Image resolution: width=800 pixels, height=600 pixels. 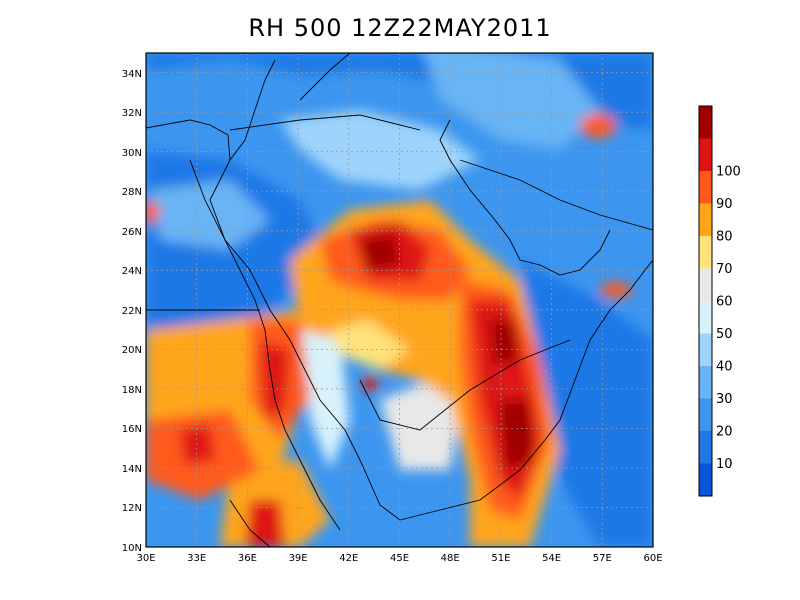 I want to click on colorbar-label: 80, so click(x=724, y=237).